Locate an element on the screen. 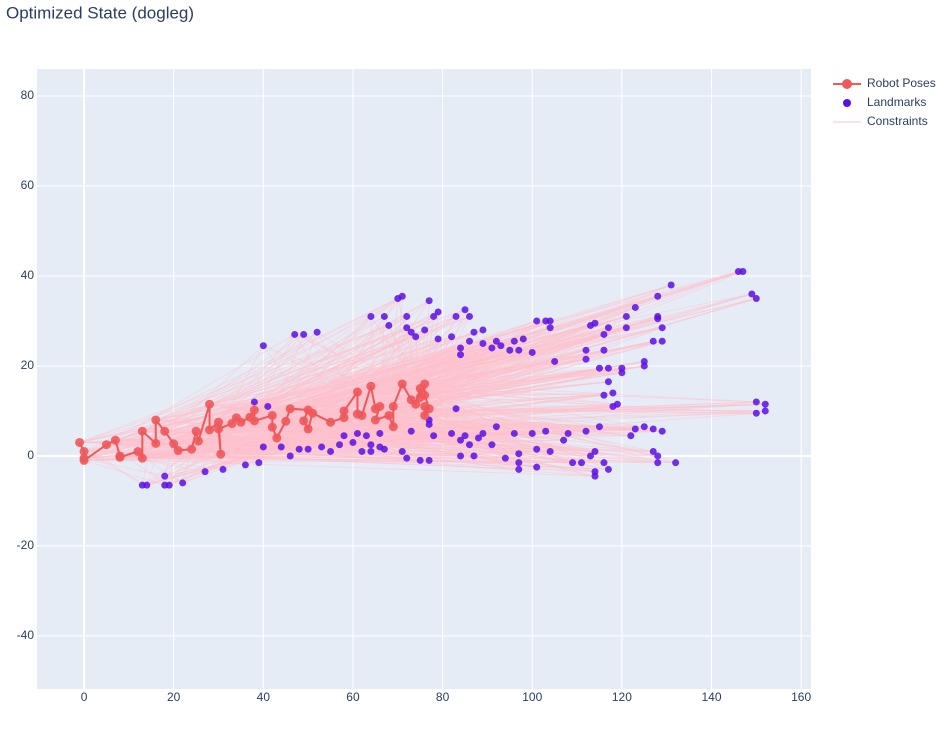 This screenshot has height=737, width=945. x-tick-label: 60 is located at coordinates (353, 697).